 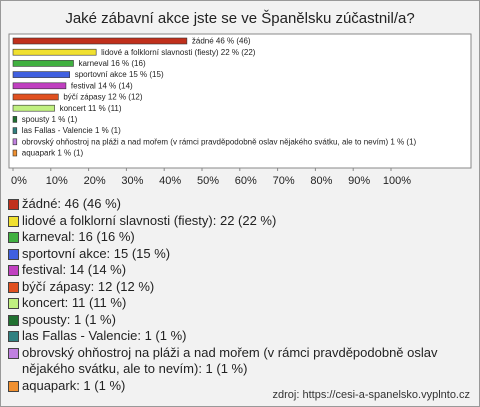 I want to click on legend-label: žádné: 46 (46 %), so click(x=72, y=203).